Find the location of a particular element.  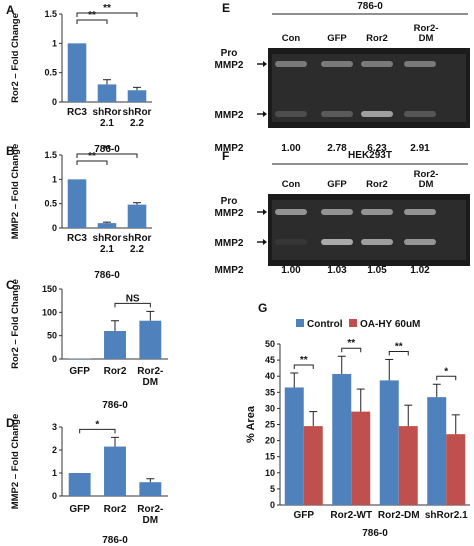

y-axis-label: % Area is located at coordinates (251, 424).